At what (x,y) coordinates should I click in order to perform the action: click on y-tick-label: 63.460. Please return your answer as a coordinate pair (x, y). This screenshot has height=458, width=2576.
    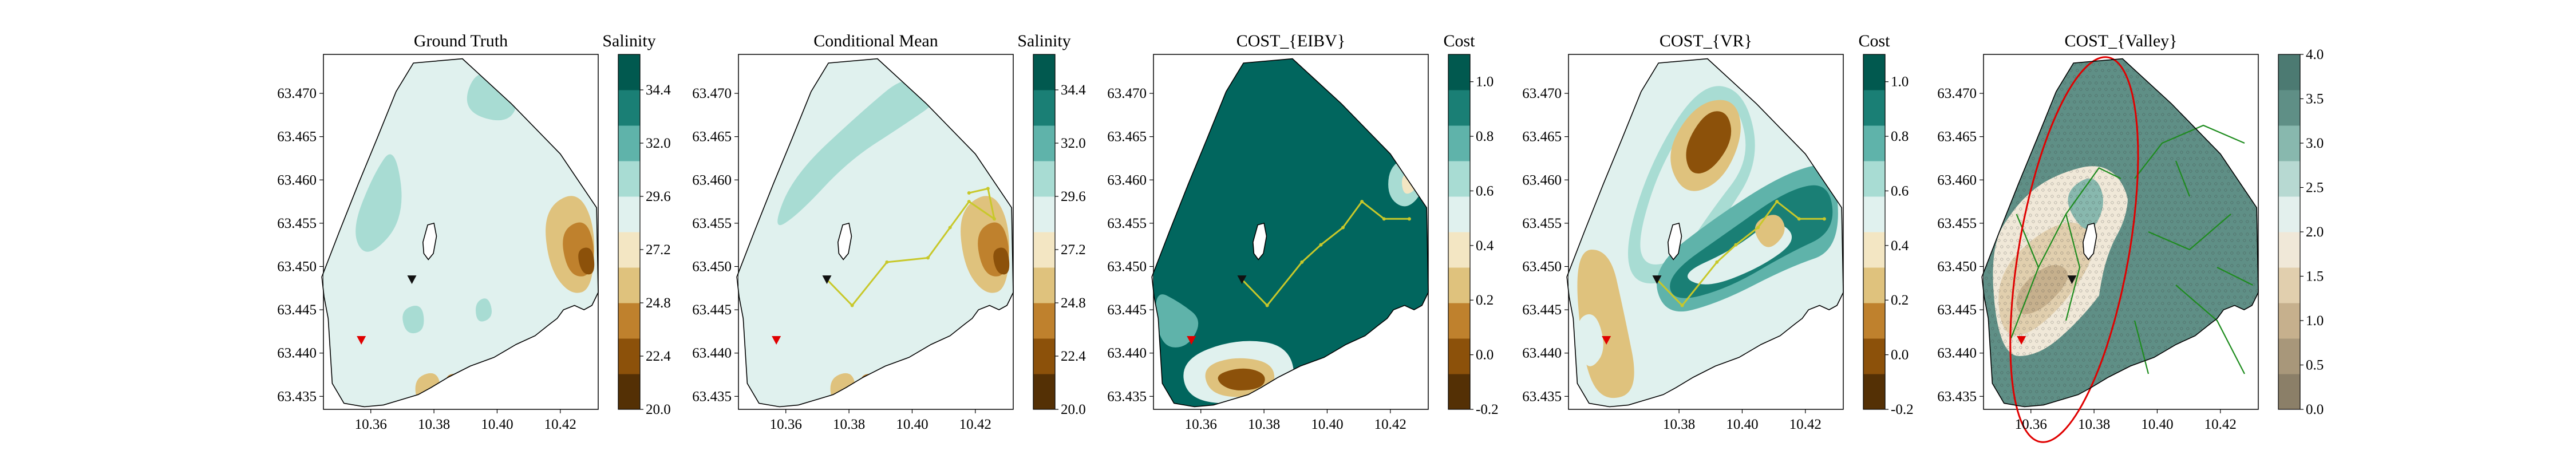
    Looking at the image, I should click on (297, 180).